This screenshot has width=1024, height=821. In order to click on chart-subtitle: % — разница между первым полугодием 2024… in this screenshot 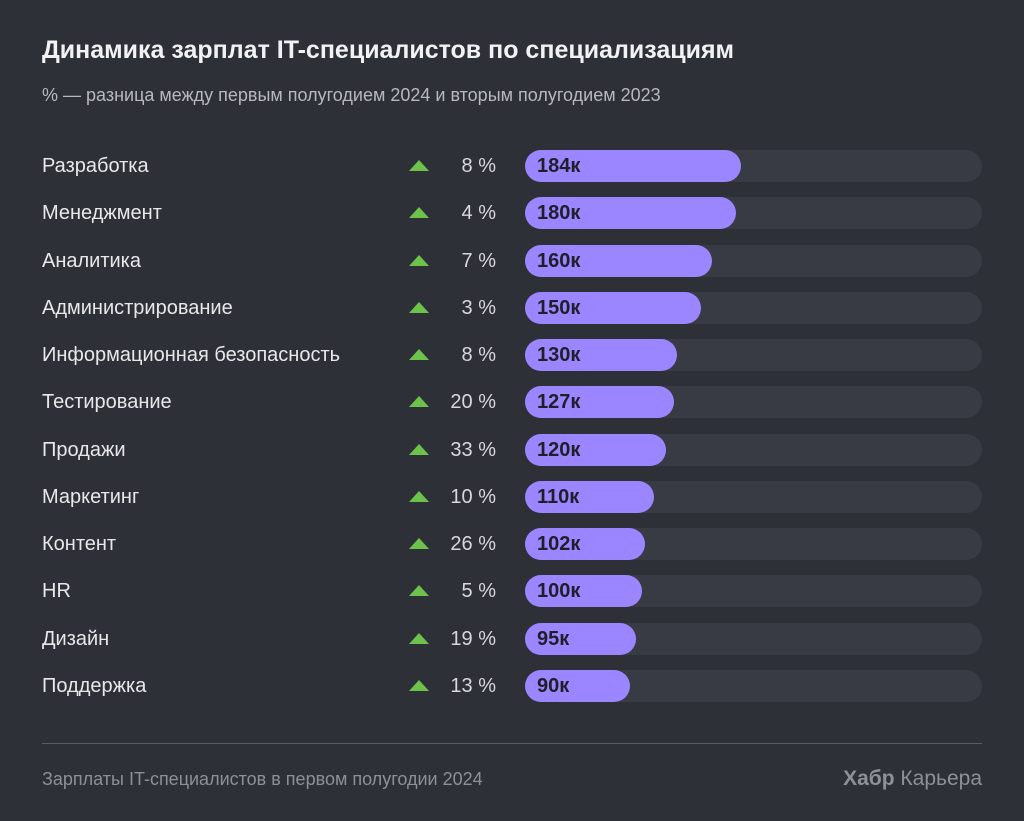, I will do `click(351, 95)`.